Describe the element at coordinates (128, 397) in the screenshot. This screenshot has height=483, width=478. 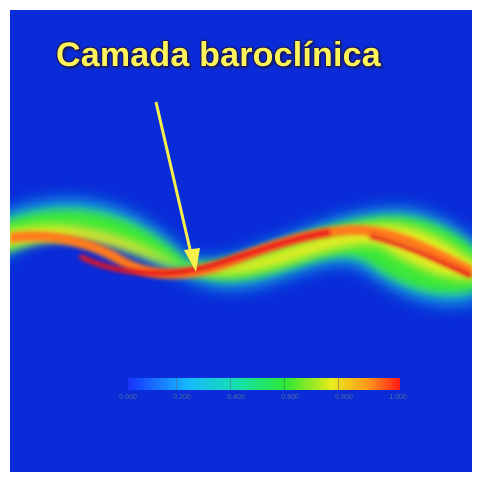
I see `colorbar-tick-label: 0.000` at that location.